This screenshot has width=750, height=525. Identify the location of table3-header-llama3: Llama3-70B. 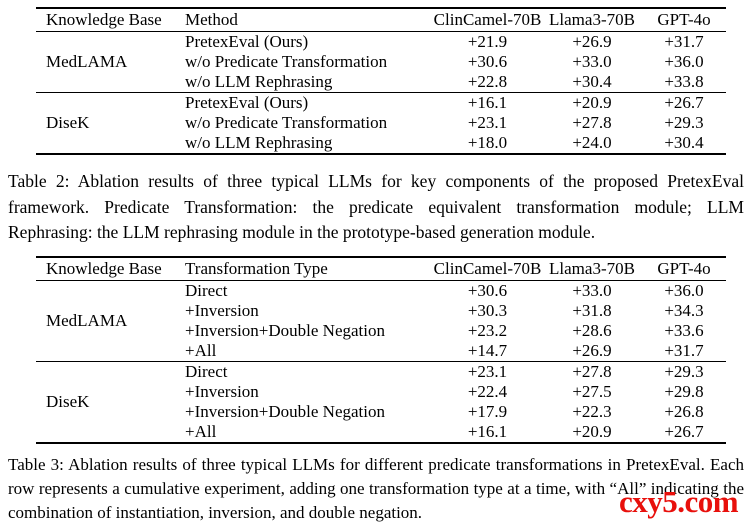
(592, 269).